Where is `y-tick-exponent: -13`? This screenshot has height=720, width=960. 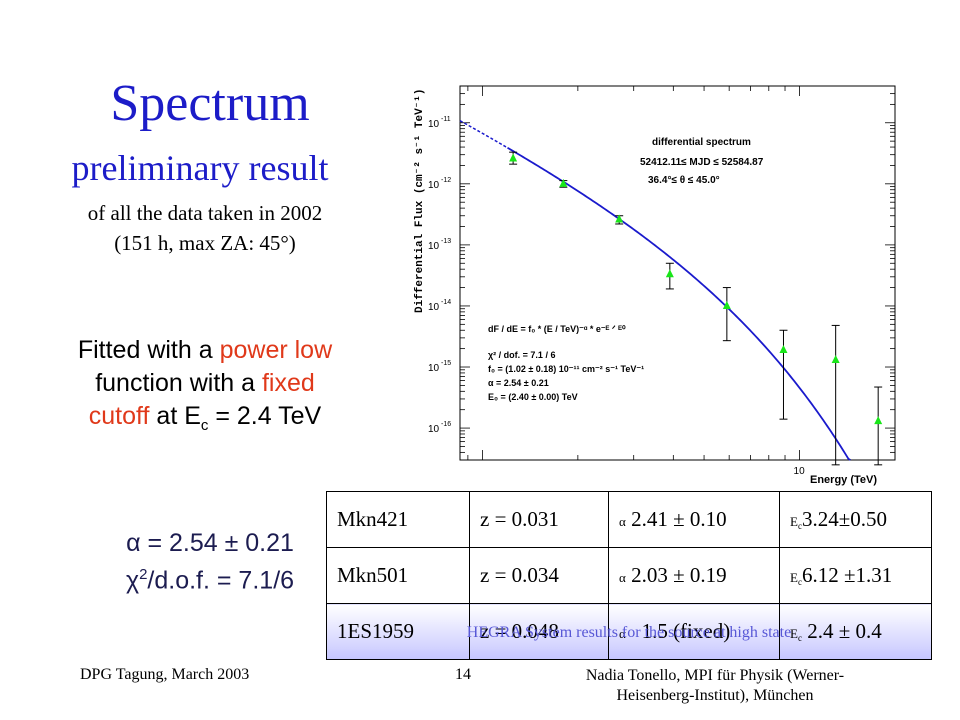 y-tick-exponent: -13 is located at coordinates (446, 241).